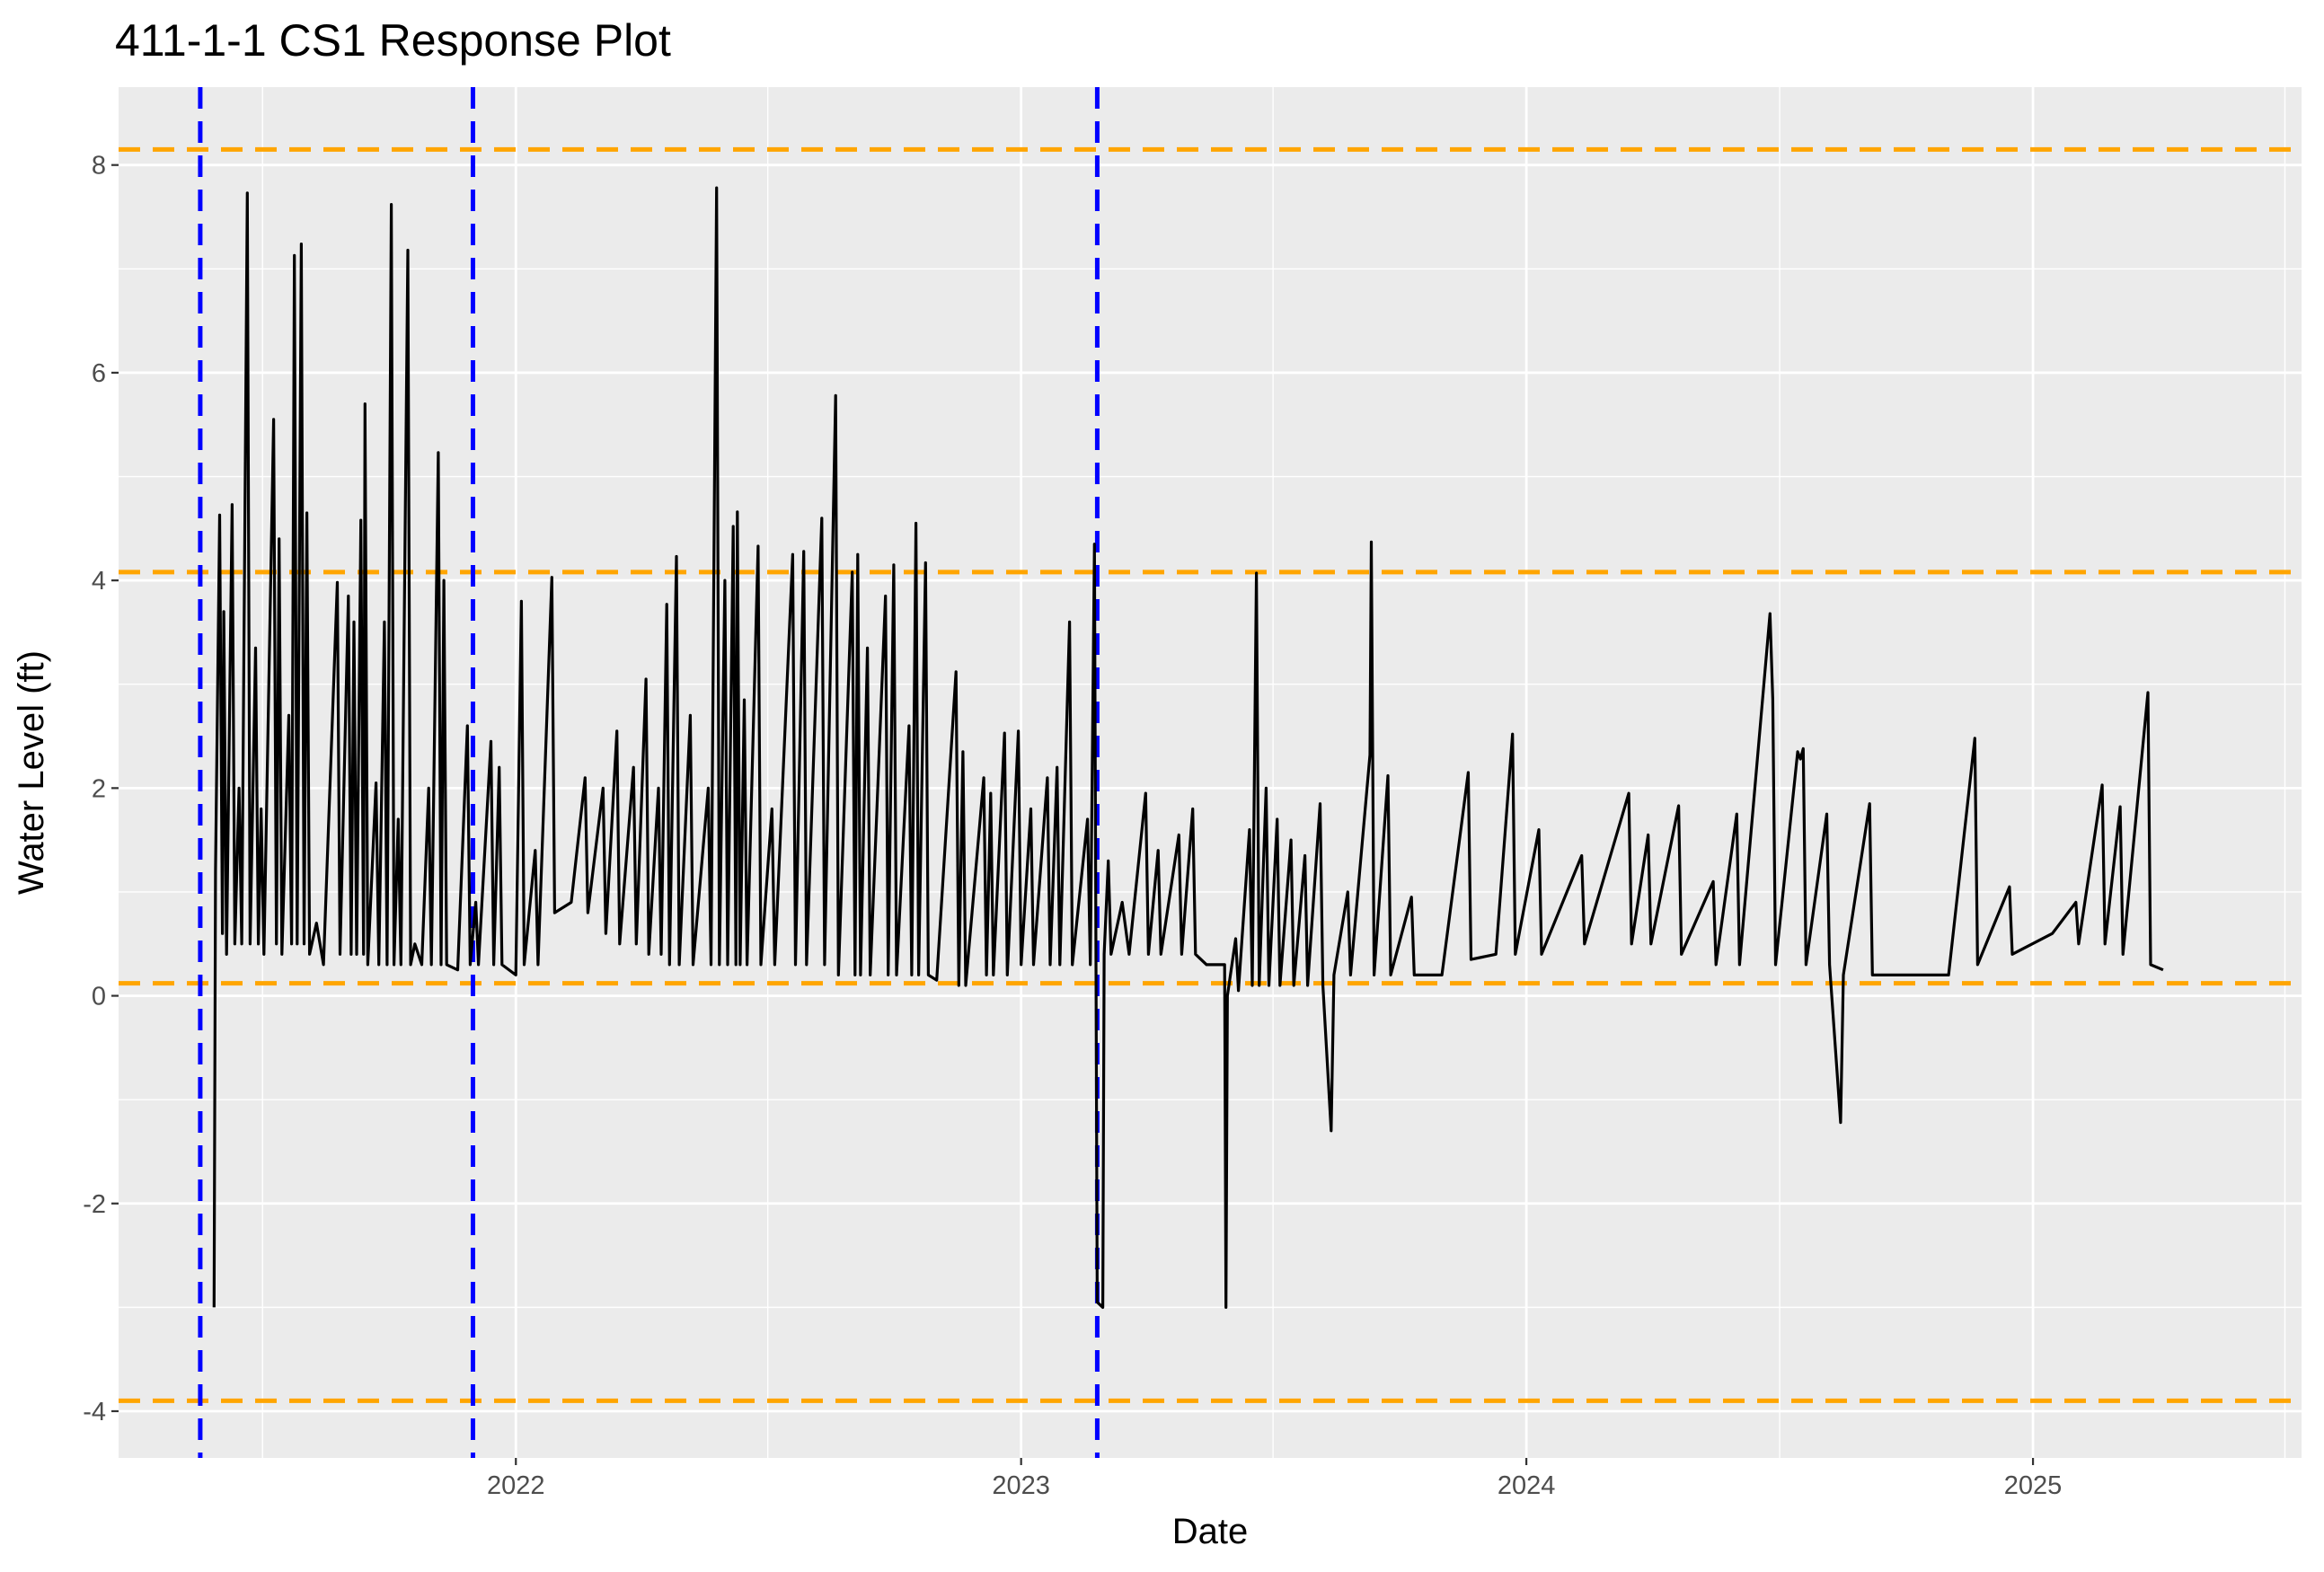 The width and height of the screenshot is (2324, 1572). I want to click on y-tick-label: 0, so click(99, 997).